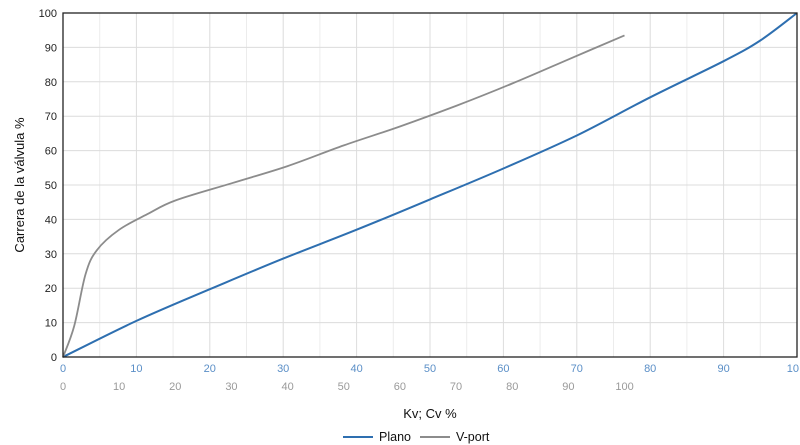 This screenshot has height=445, width=800. What do you see at coordinates (51, 289) in the screenshot?
I see `y-tick-label: 20` at bounding box center [51, 289].